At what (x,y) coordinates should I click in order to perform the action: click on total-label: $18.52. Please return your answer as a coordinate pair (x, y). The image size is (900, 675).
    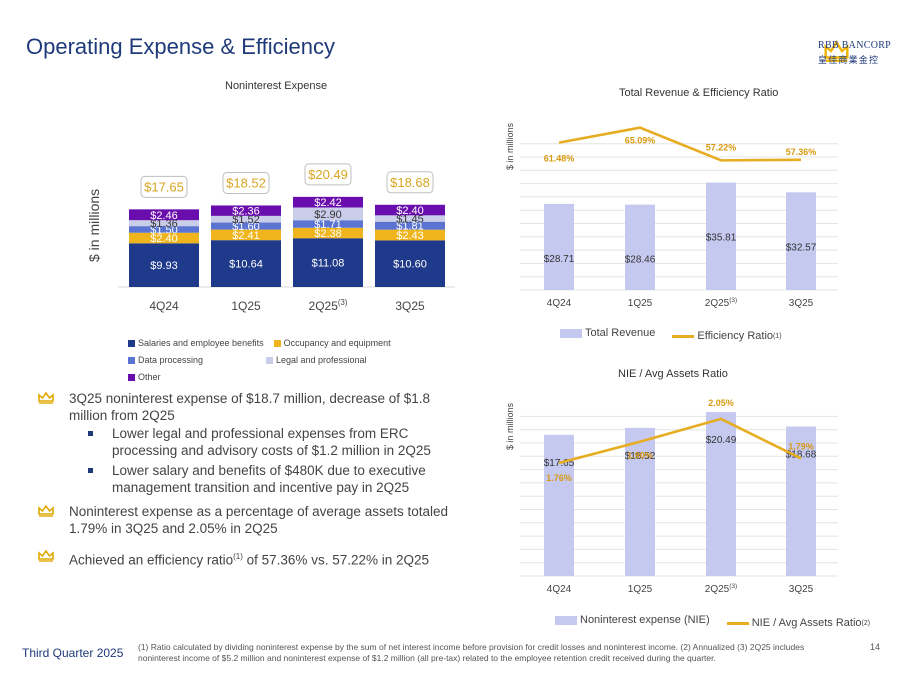
    Looking at the image, I should click on (246, 182).